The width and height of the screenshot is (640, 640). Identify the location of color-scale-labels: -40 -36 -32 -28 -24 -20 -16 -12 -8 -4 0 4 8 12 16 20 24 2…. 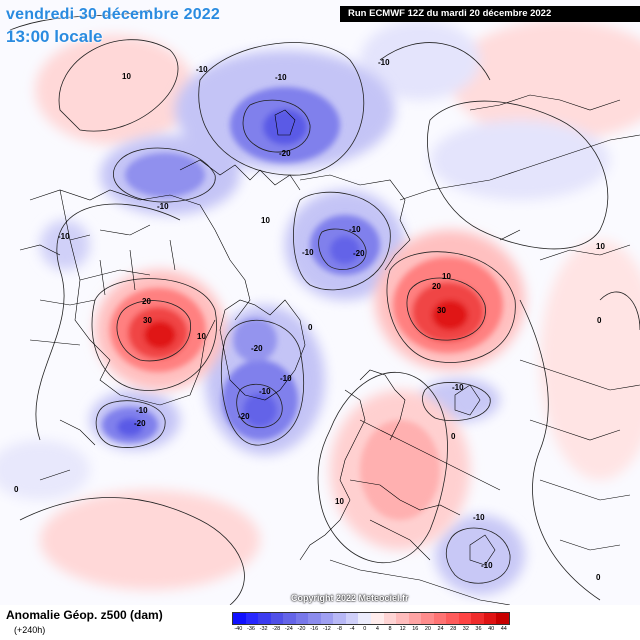
(371, 629).